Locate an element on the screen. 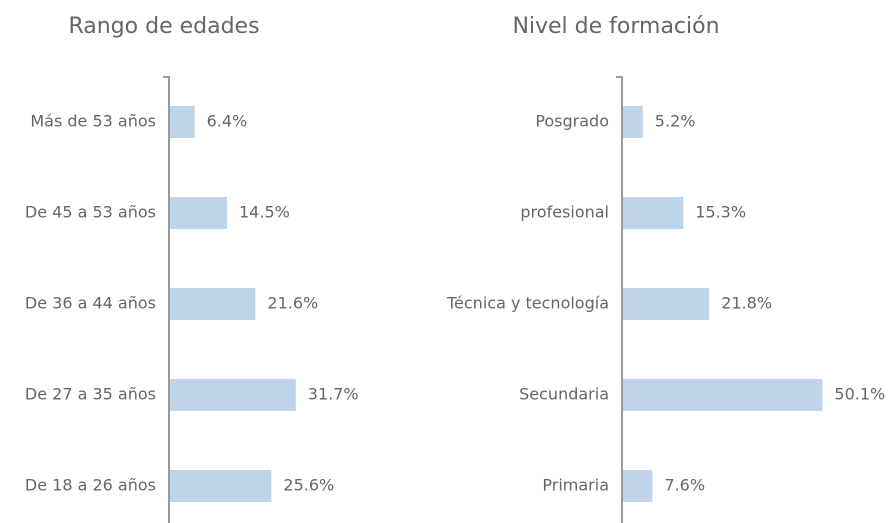 The image size is (895, 523). category-label: profesional is located at coordinates (564, 212).